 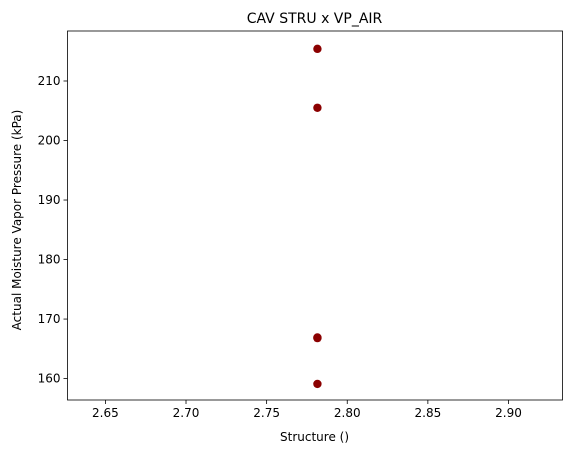 What do you see at coordinates (49, 141) in the screenshot?
I see `y-tick-label: 200` at bounding box center [49, 141].